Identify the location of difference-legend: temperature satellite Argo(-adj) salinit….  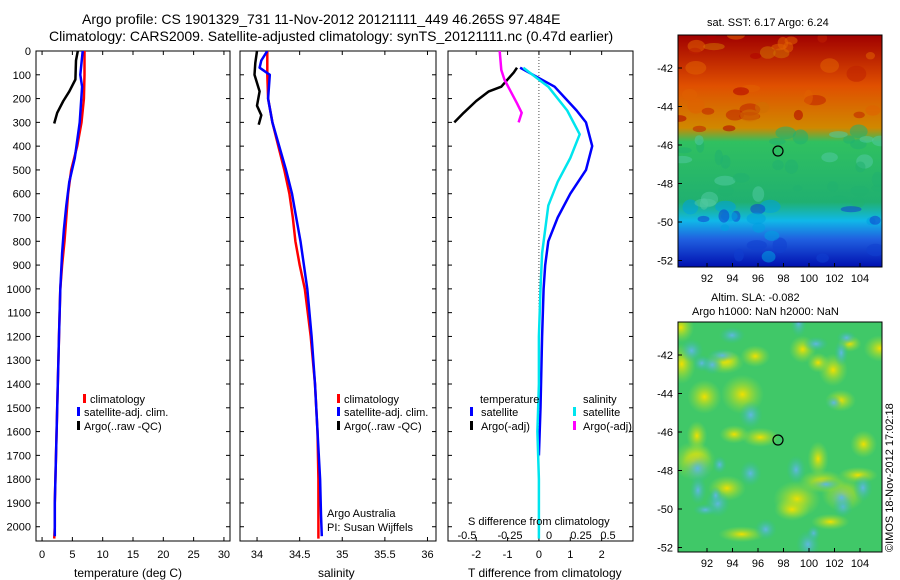
(550, 461).